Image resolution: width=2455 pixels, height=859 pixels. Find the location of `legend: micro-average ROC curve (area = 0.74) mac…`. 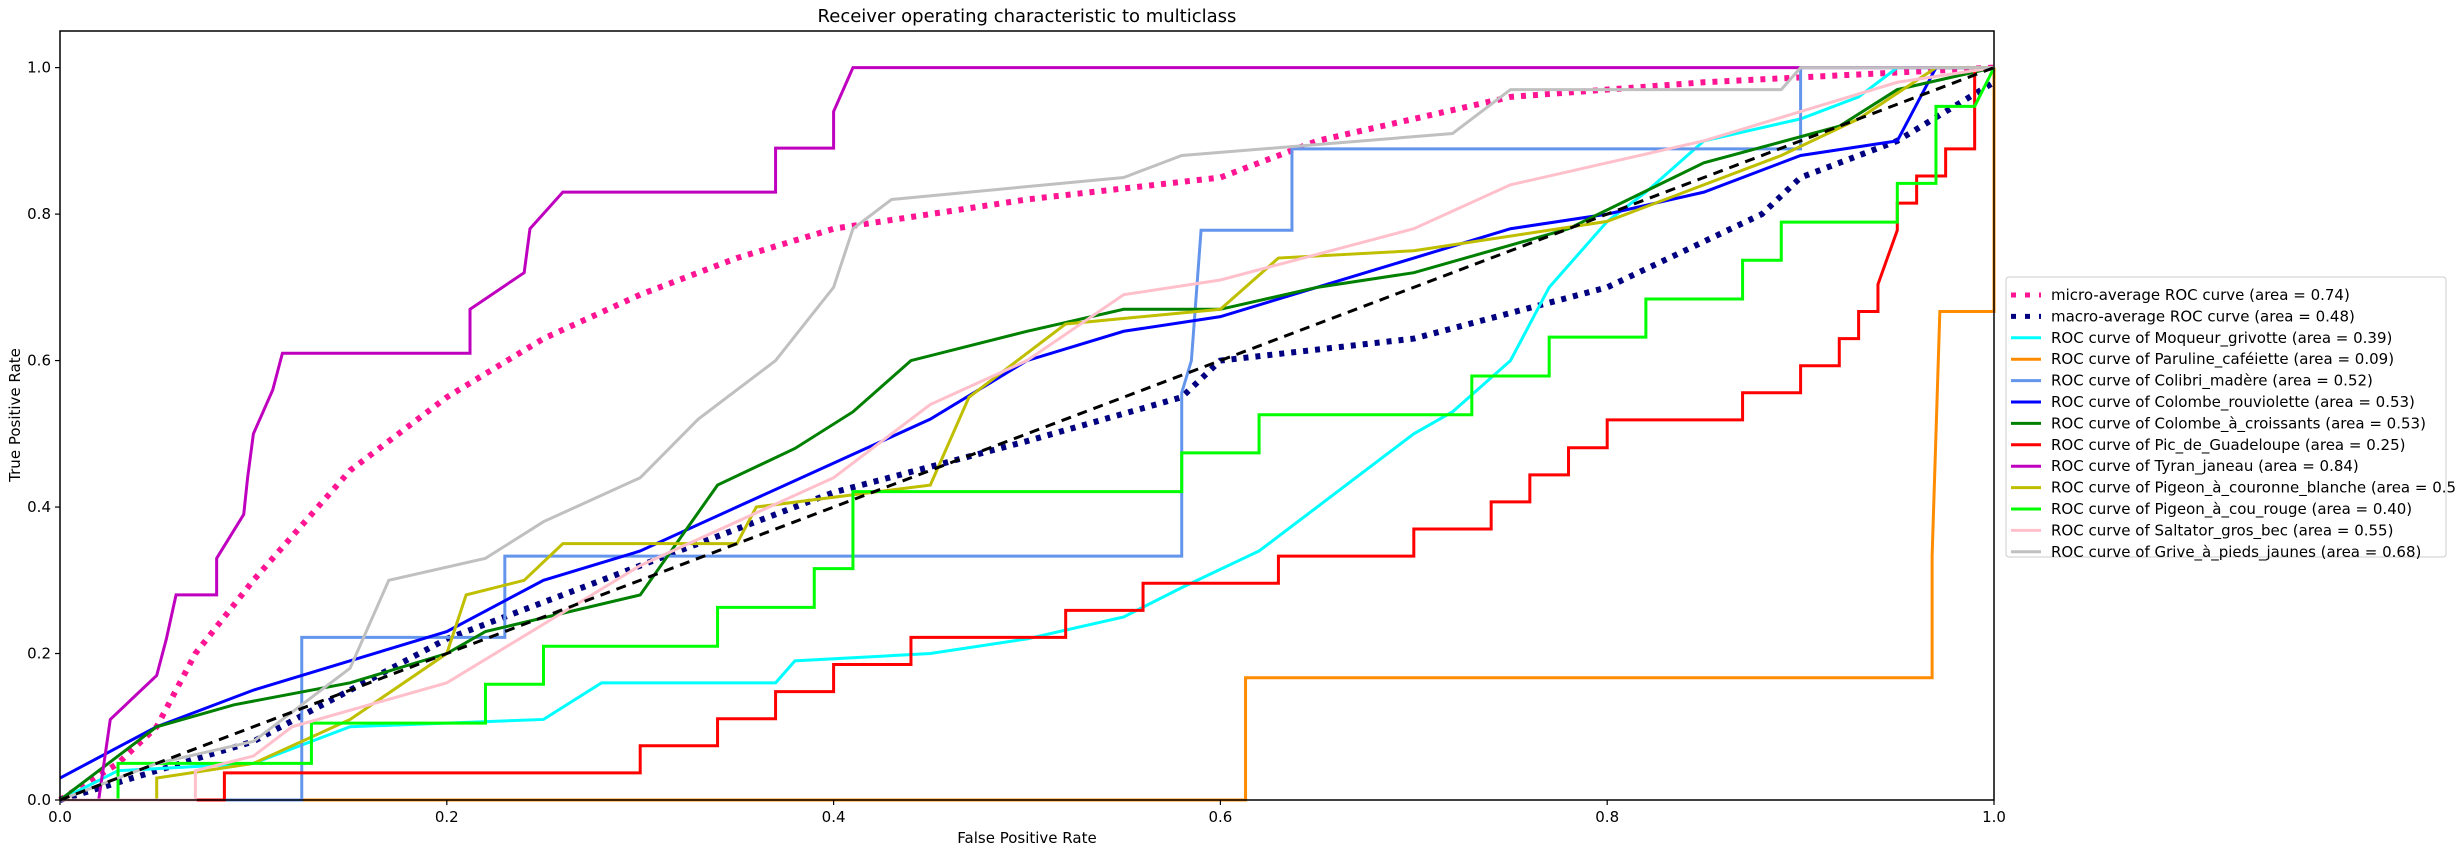

legend: micro-average ROC curve (area = 0.74) mac… is located at coordinates (2230, 419).